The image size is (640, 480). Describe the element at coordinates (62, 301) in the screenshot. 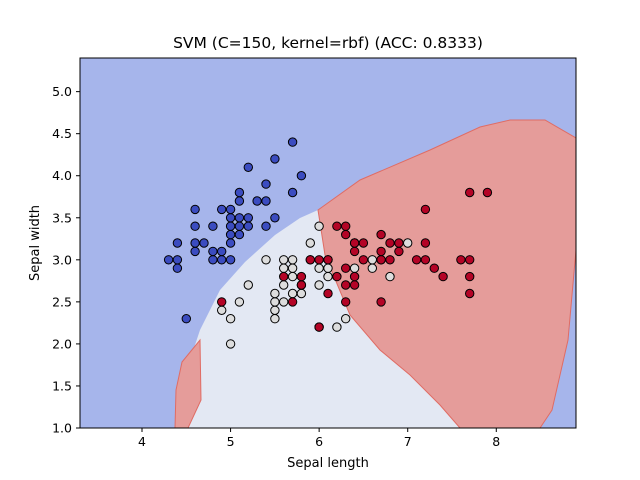

I see `y-tick-label-3: 2.5` at that location.